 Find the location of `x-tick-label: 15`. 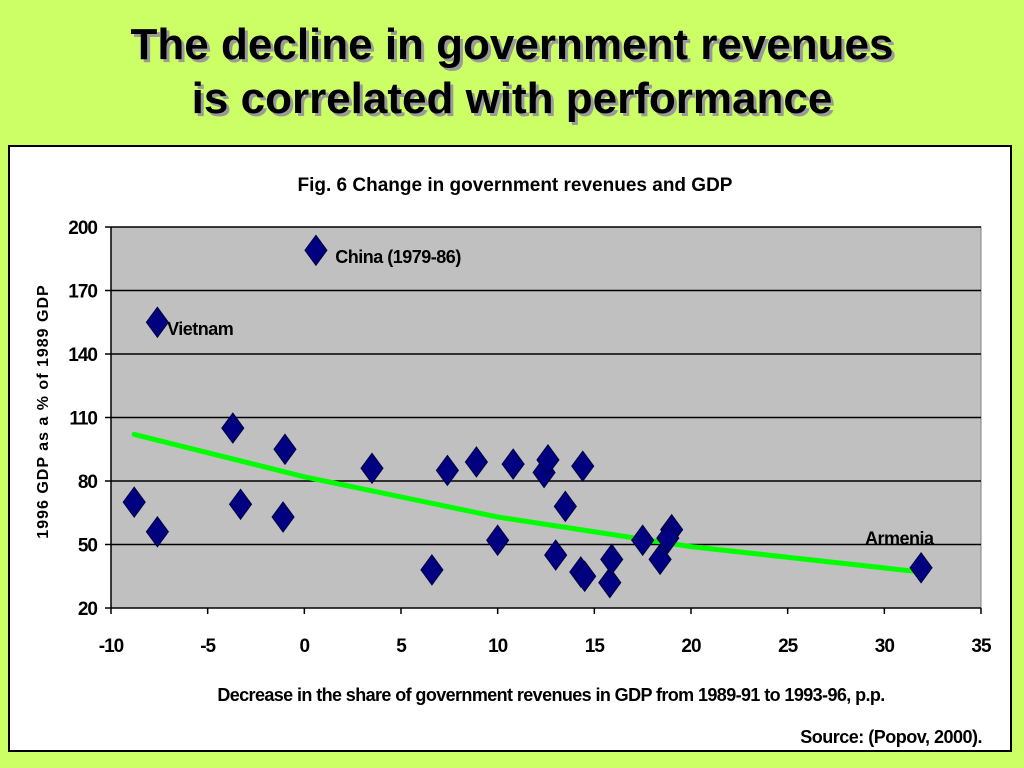

x-tick-label: 15 is located at coordinates (595, 646).